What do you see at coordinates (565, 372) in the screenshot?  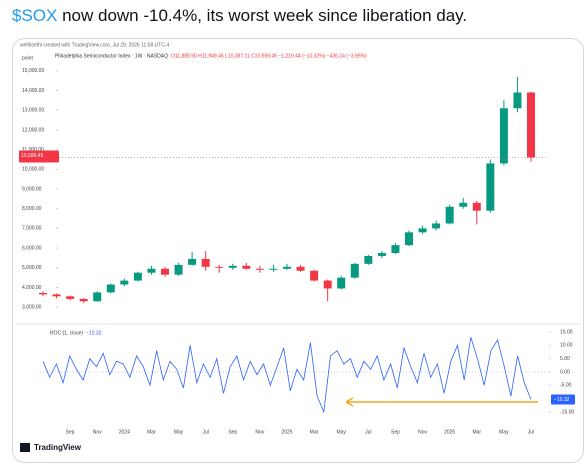 I see `y-tick-label: 0.00` at bounding box center [565, 372].